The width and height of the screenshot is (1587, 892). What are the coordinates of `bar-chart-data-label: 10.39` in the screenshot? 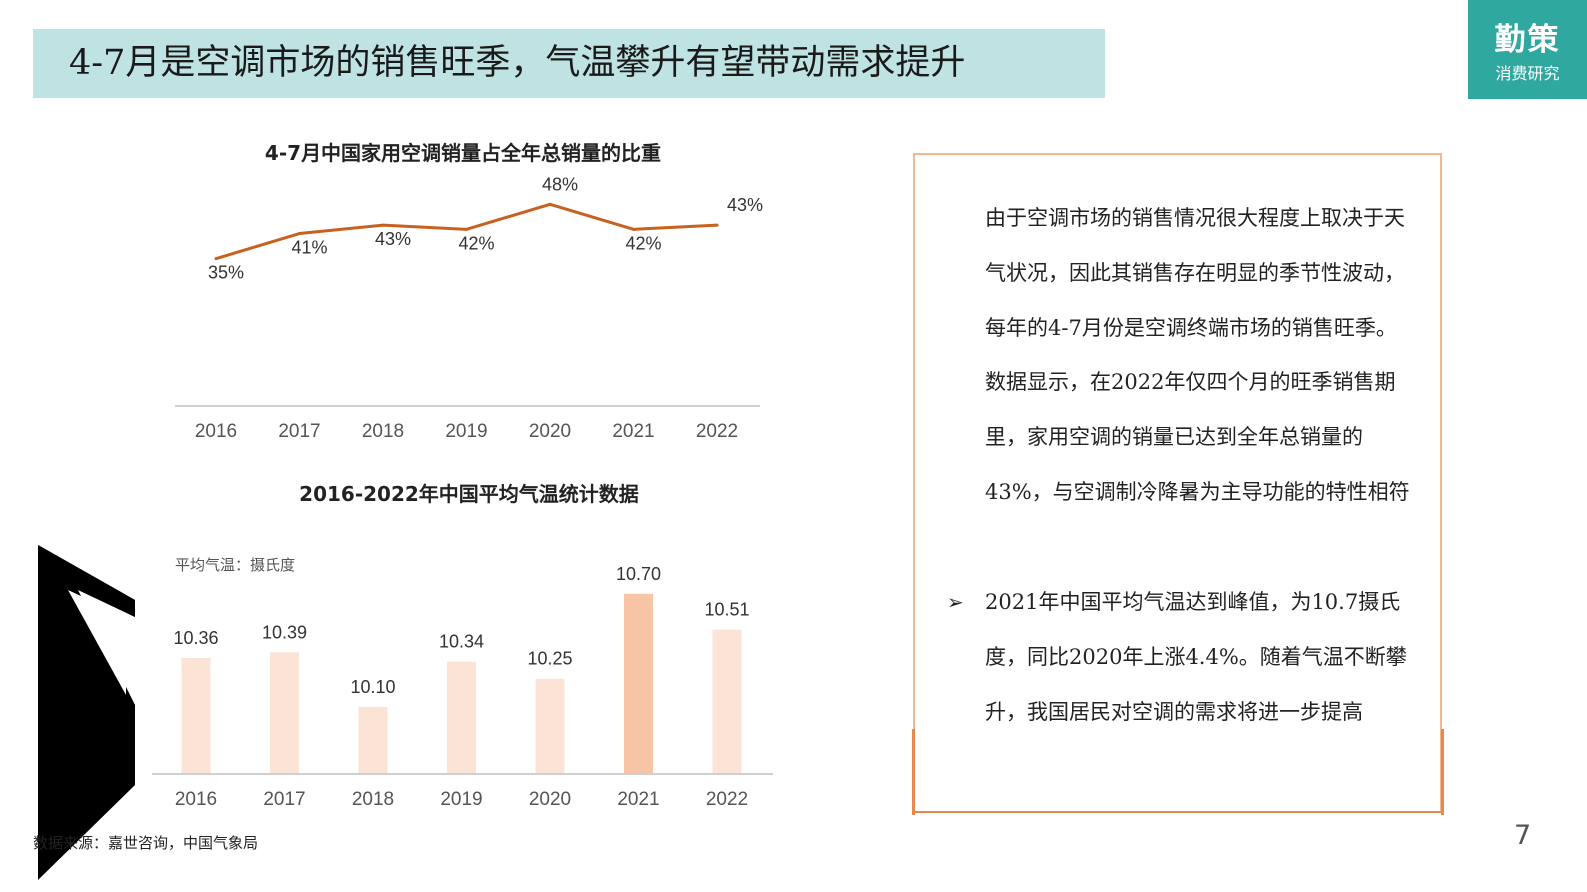 It's located at (284, 632).